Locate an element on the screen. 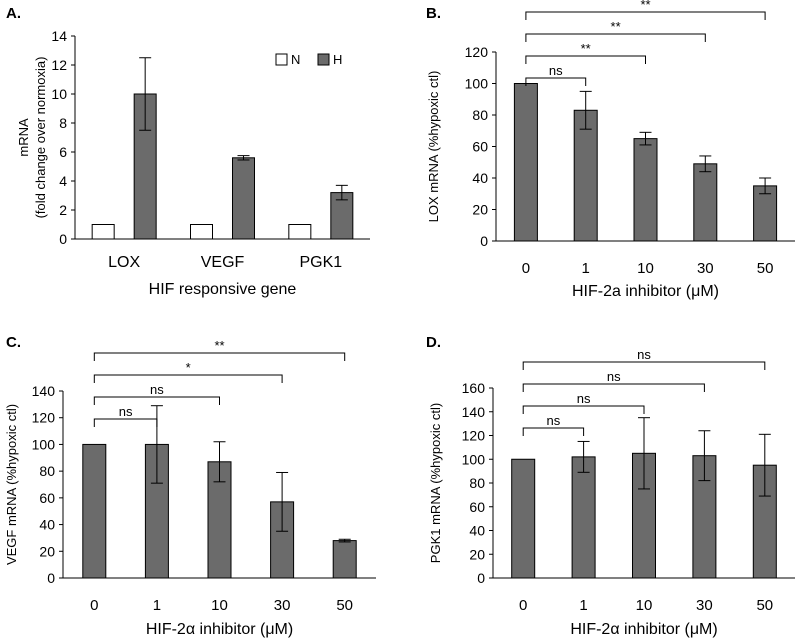  legend-label: N is located at coordinates (295, 59).